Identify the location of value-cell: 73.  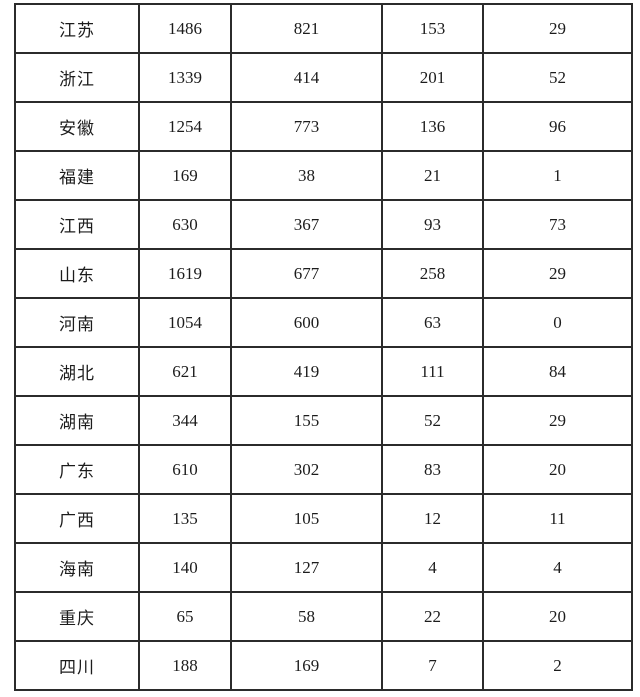
(557, 225).